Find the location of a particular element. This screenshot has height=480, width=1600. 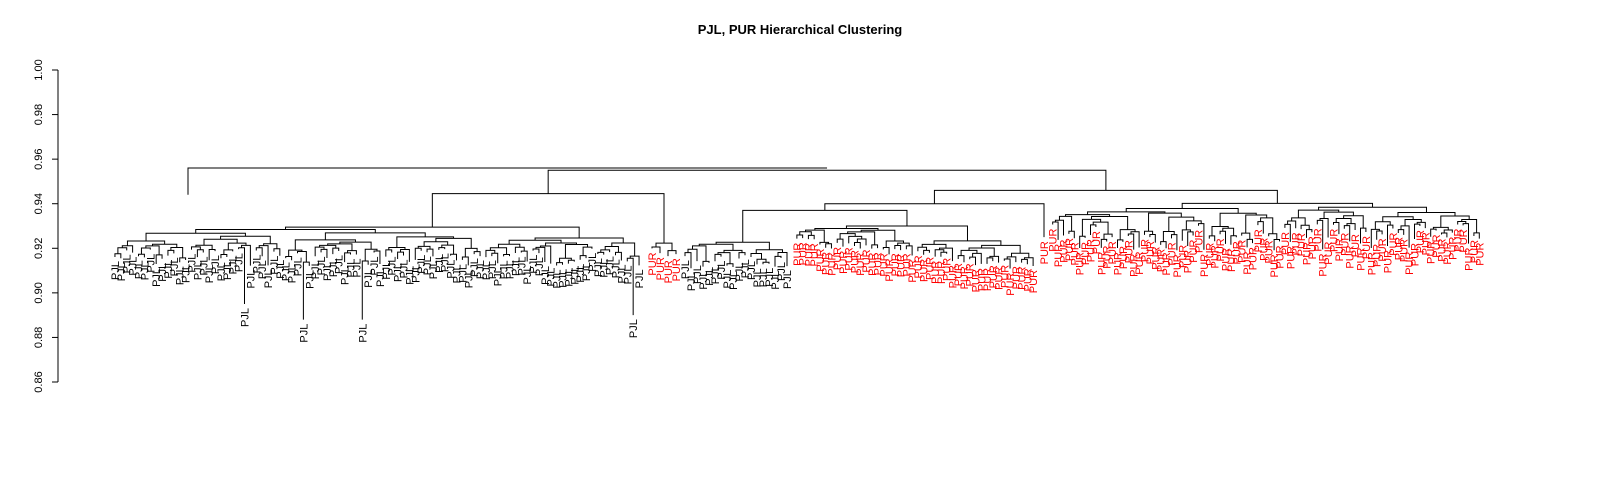

y-tick-label: 0.98 is located at coordinates (39, 114).